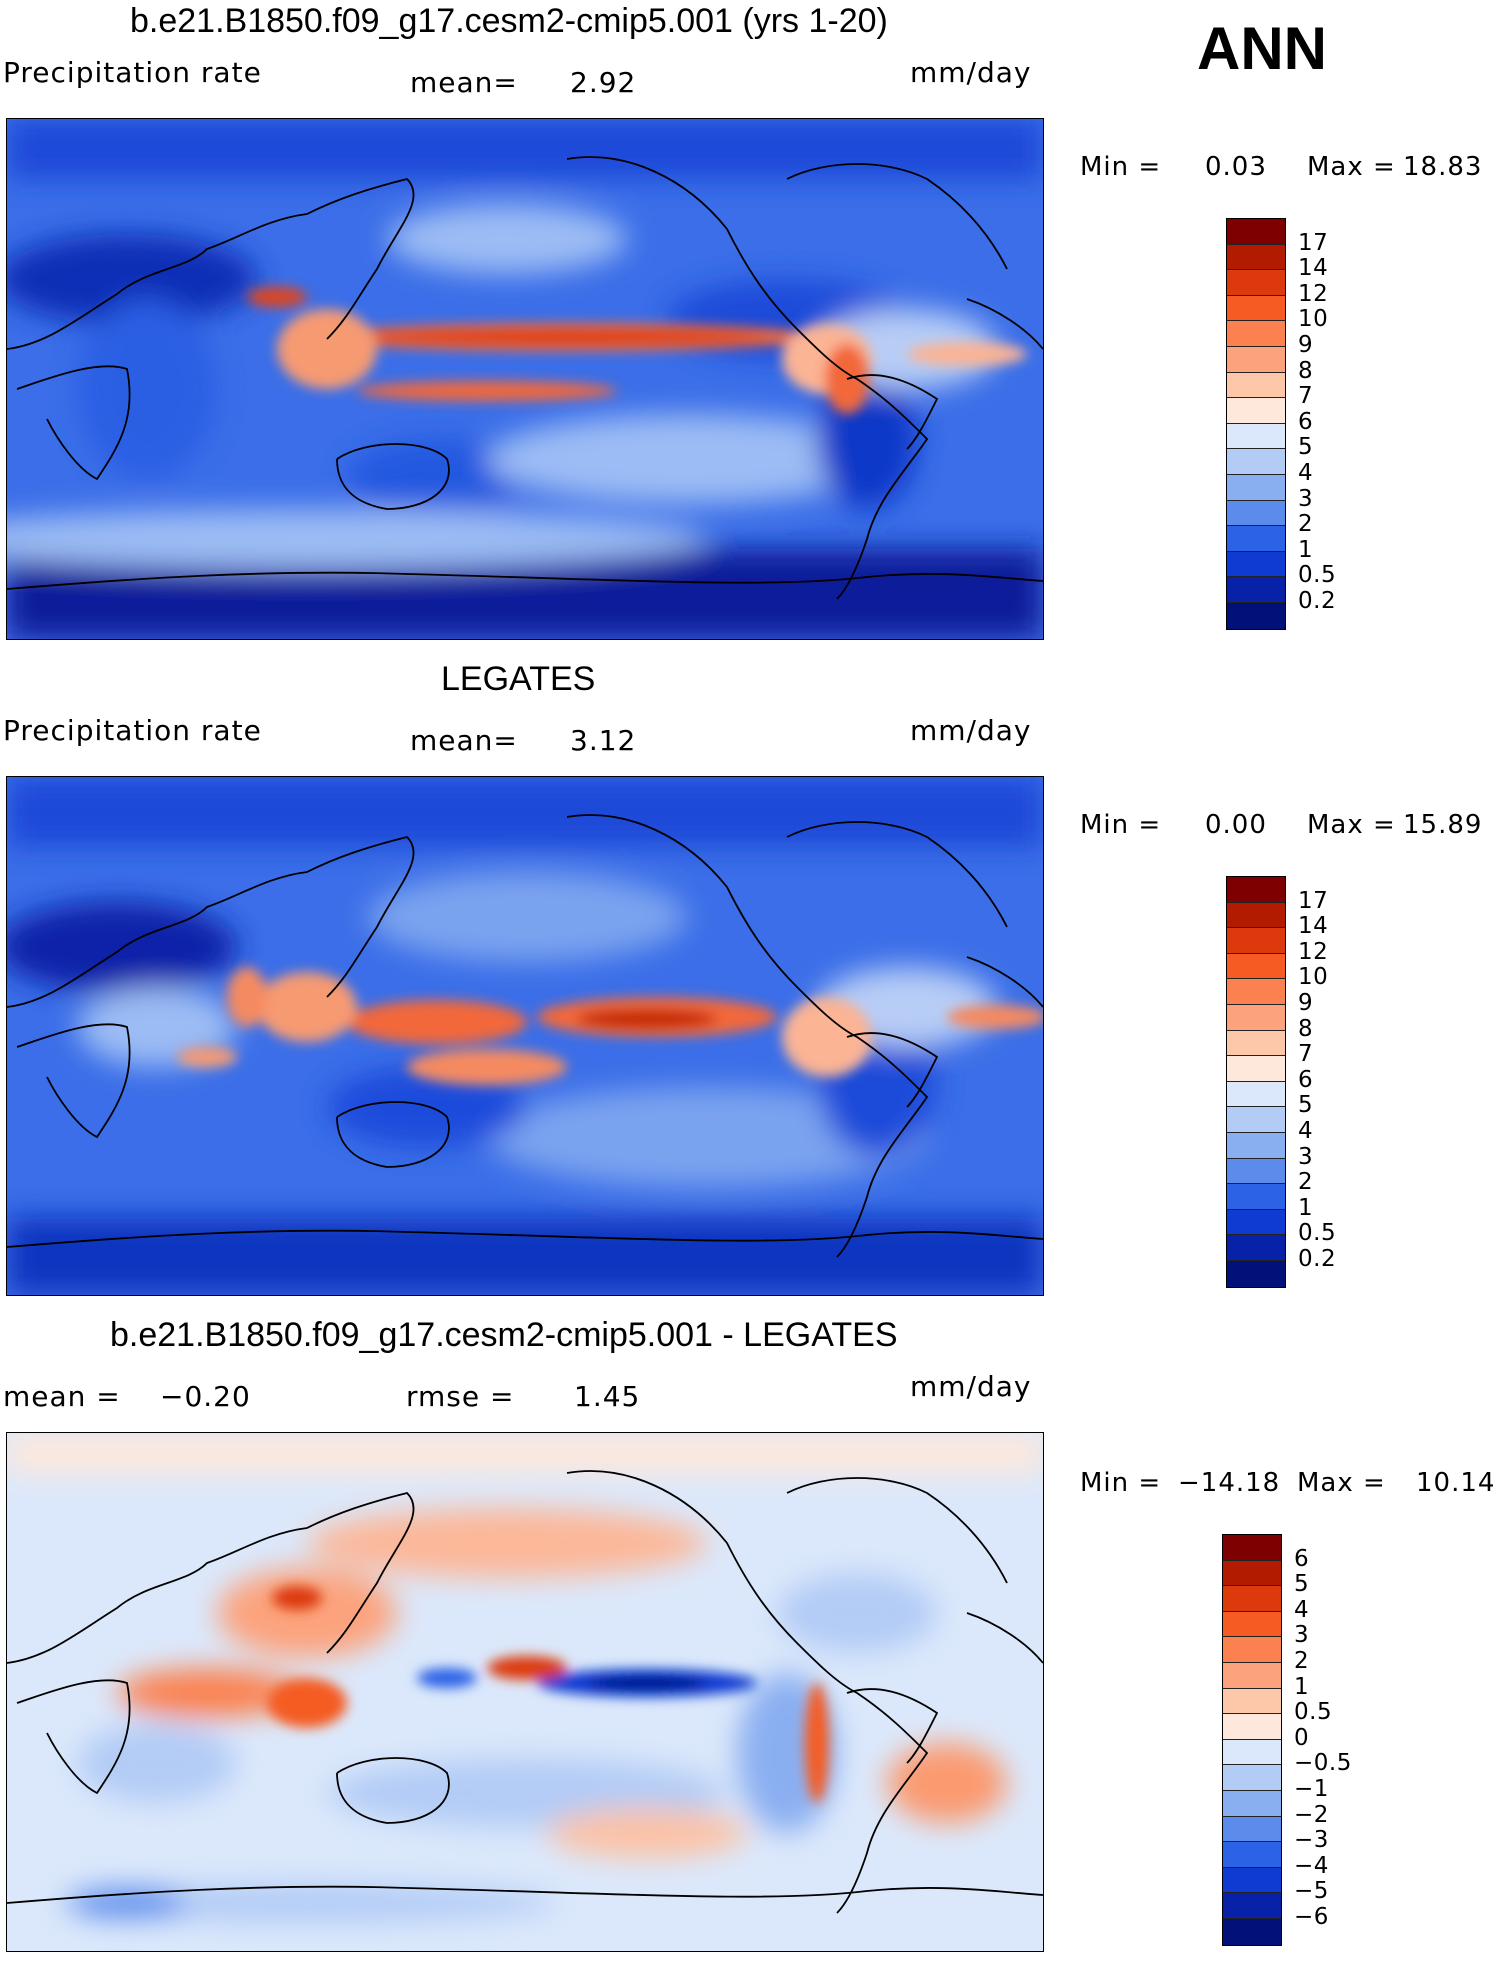 The image size is (1500, 1962). I want to click on colorbar-tick-label: −4, so click(1311, 1865).